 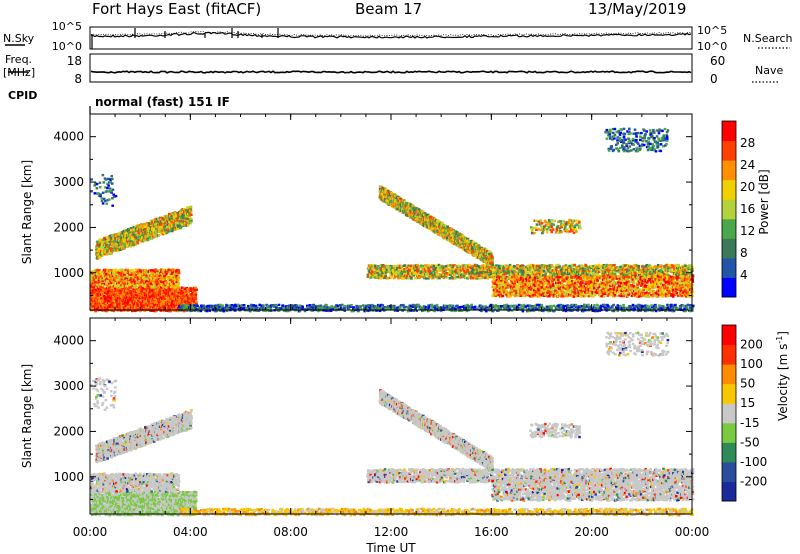 What do you see at coordinates (714, 79) in the screenshot?
I see `nave-tick-bottom: 0` at bounding box center [714, 79].